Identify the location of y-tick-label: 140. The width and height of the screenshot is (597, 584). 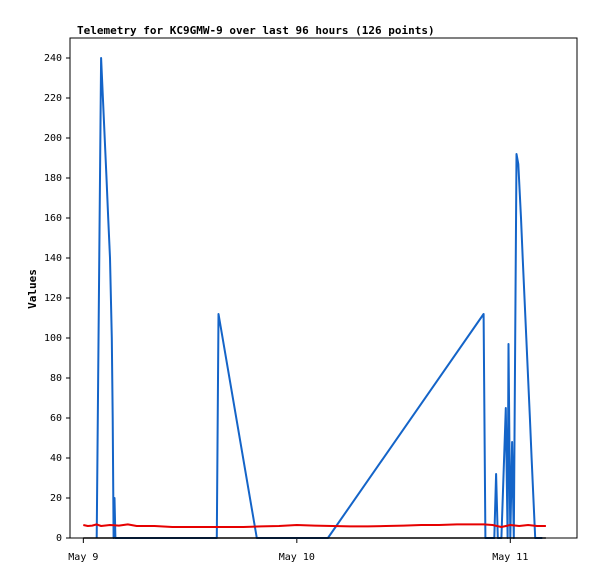
(53, 258).